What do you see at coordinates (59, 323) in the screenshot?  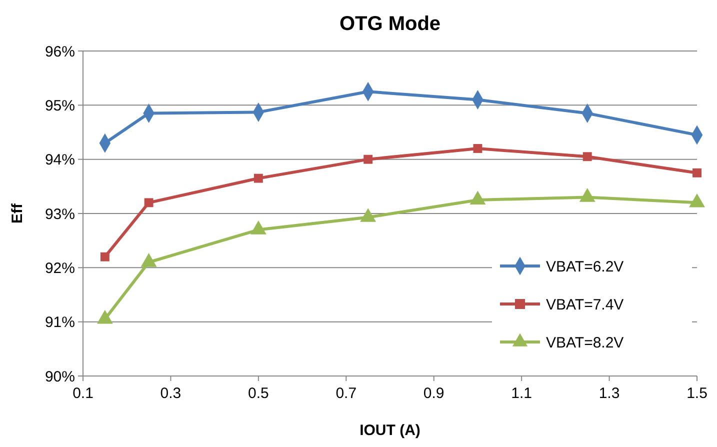 I see `y-tick-label: 91%` at bounding box center [59, 323].